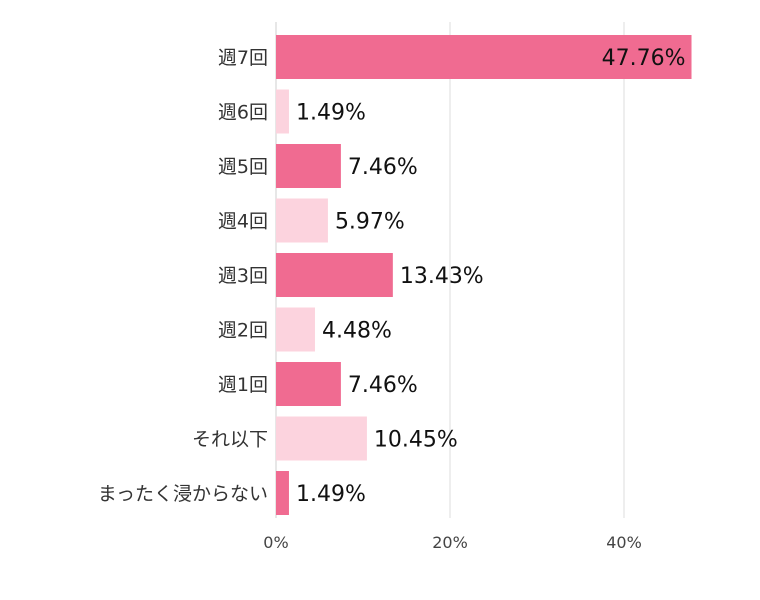  Describe the element at coordinates (243, 58) in the screenshot. I see `category-label: 週7回` at that location.